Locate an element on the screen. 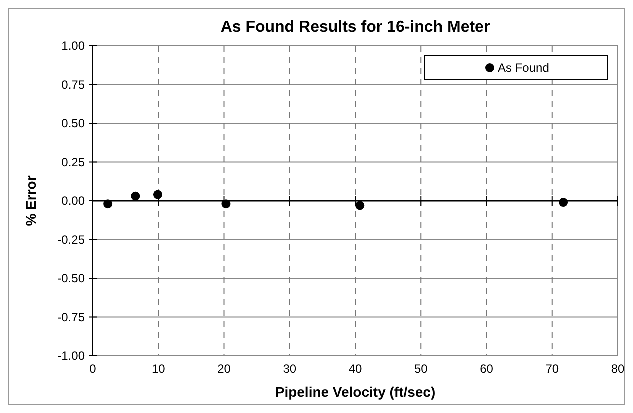 The width and height of the screenshot is (633, 413). legend-label: As Found is located at coordinates (524, 68).